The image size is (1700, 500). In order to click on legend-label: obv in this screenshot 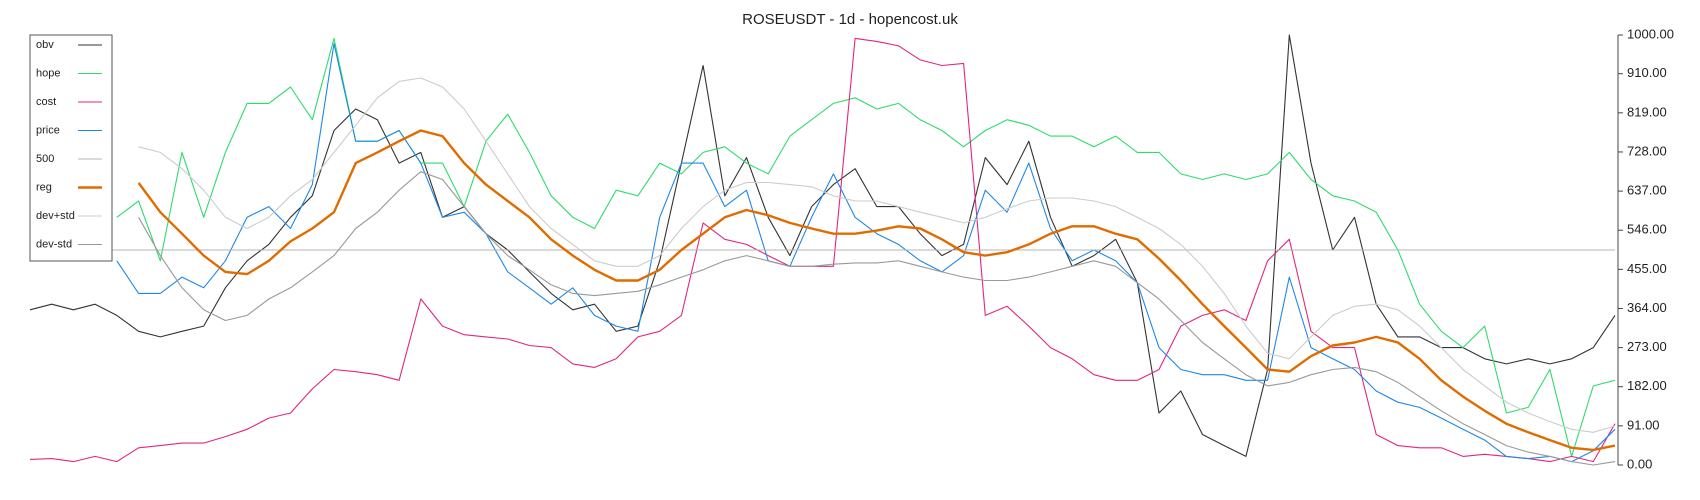, I will do `click(45, 45)`.